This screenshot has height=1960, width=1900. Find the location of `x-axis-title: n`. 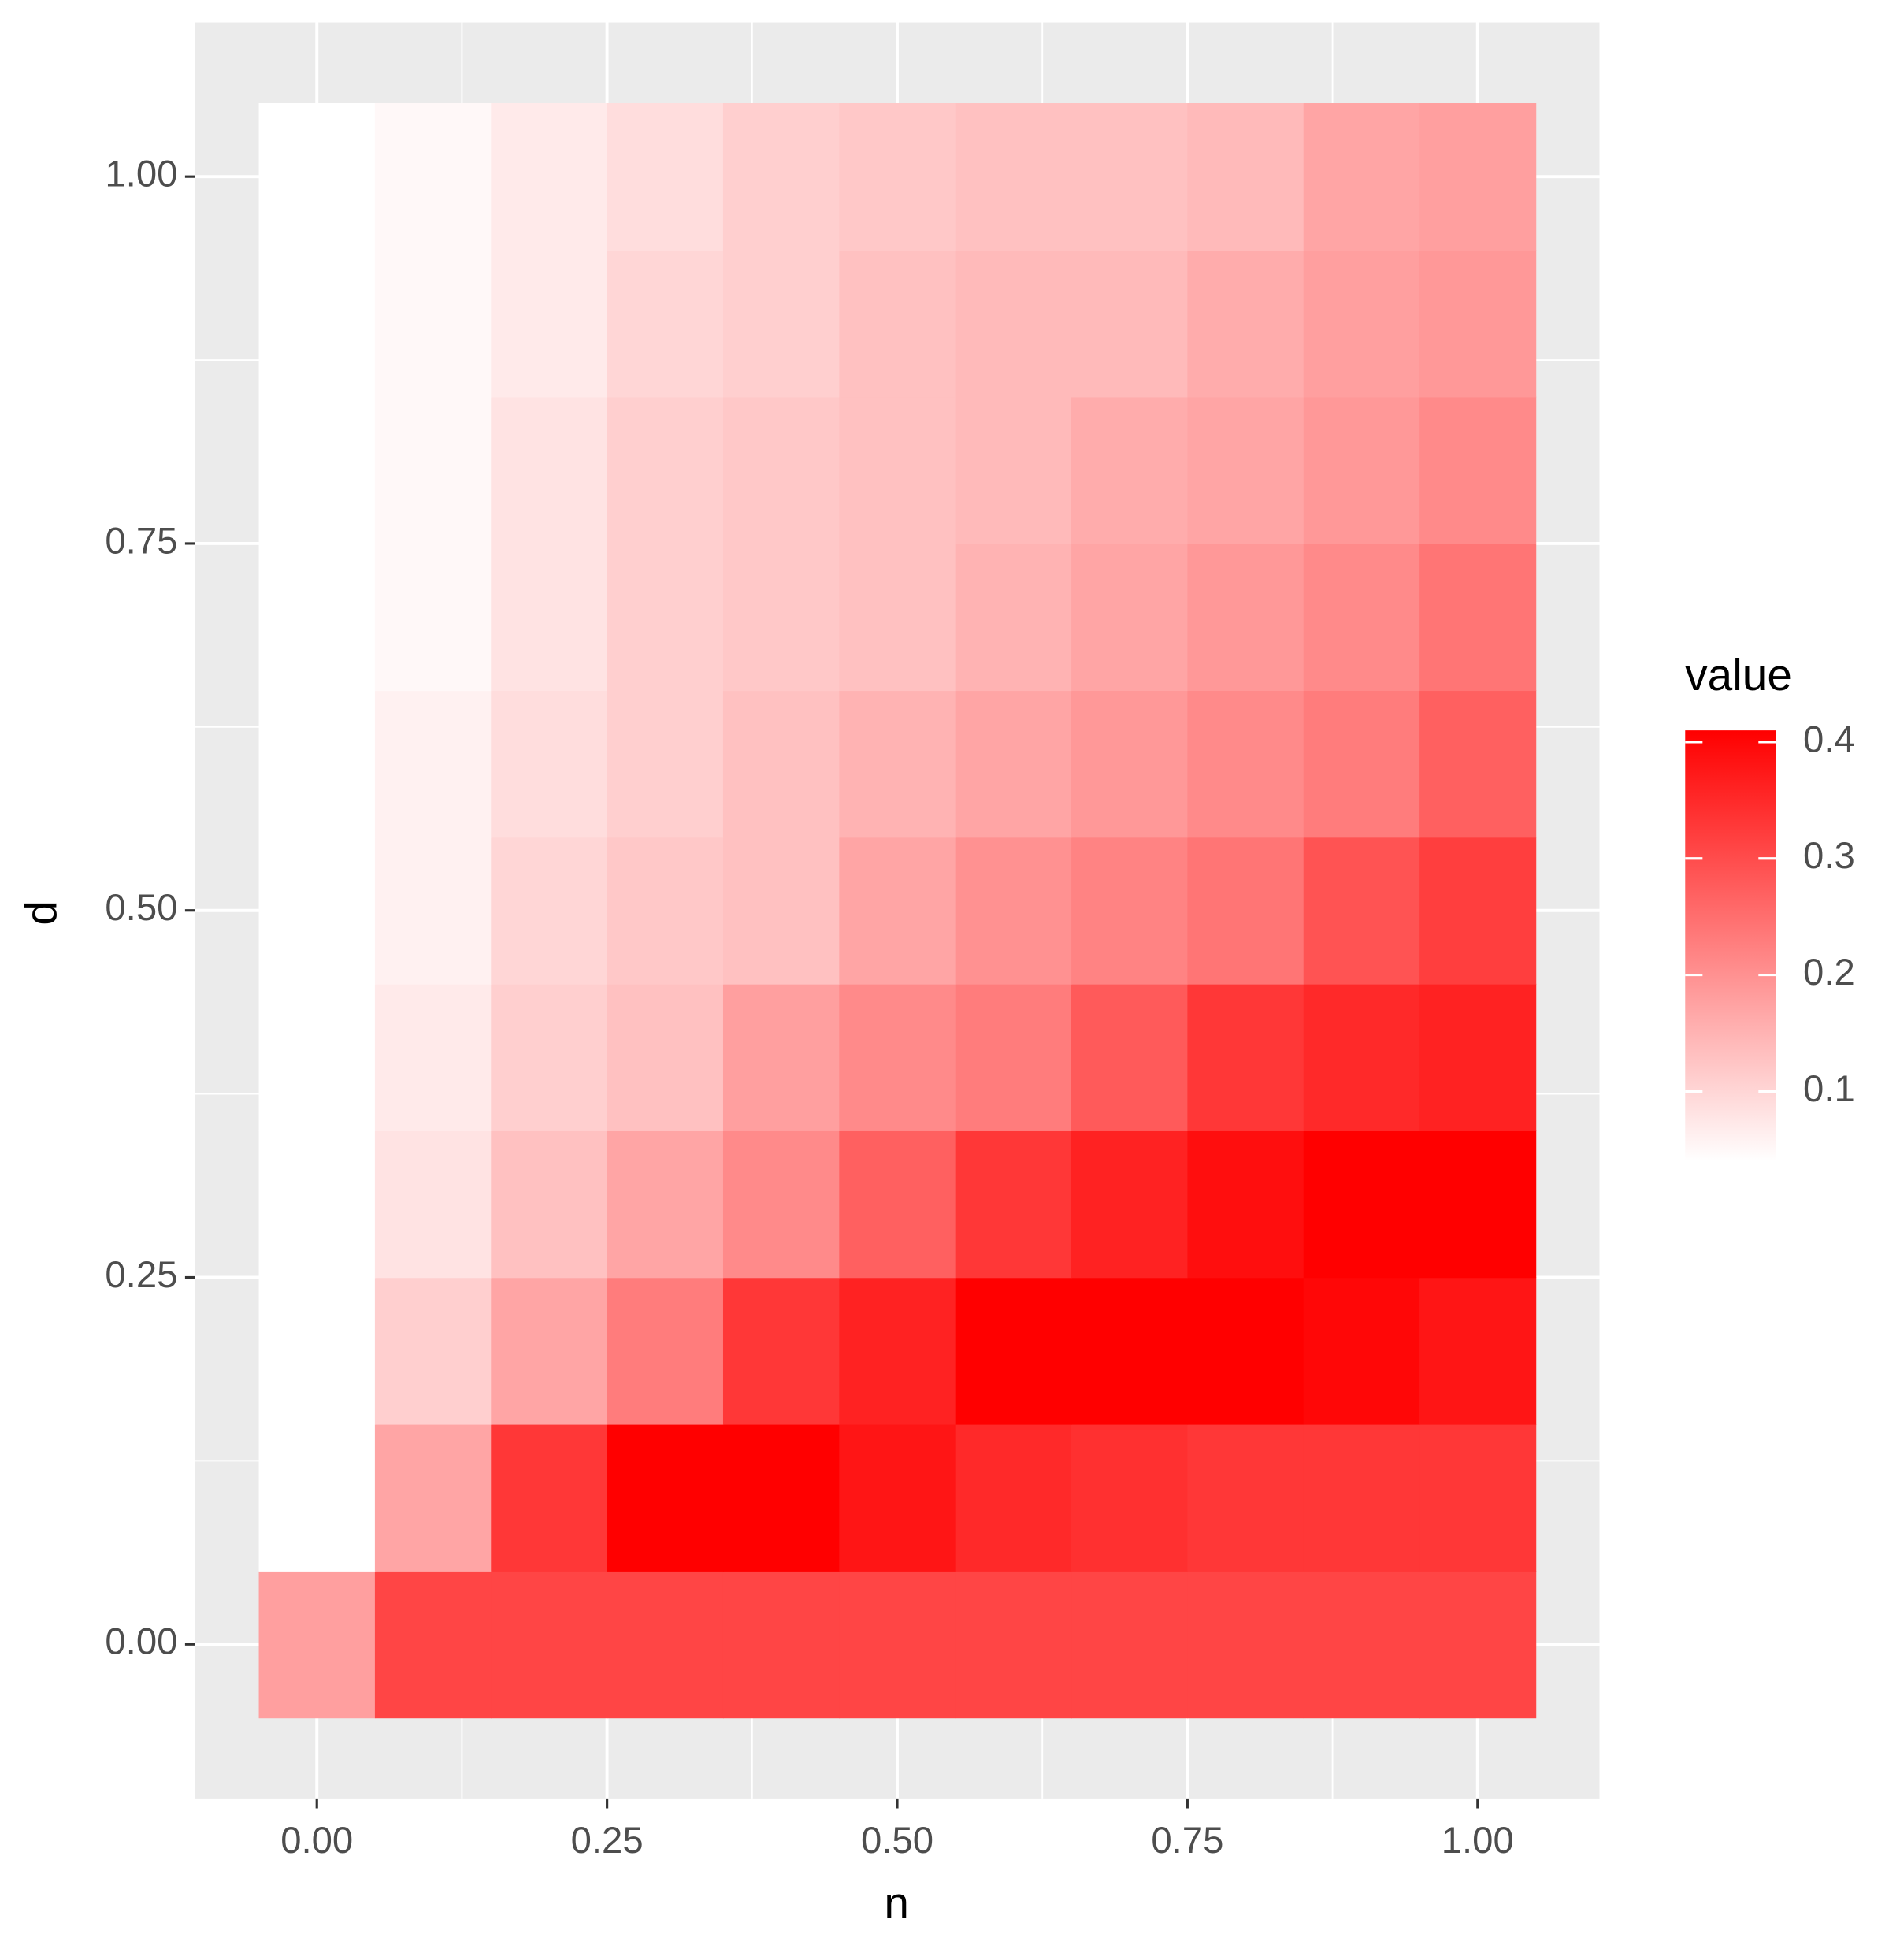

x-axis-title: n is located at coordinates (896, 1903).